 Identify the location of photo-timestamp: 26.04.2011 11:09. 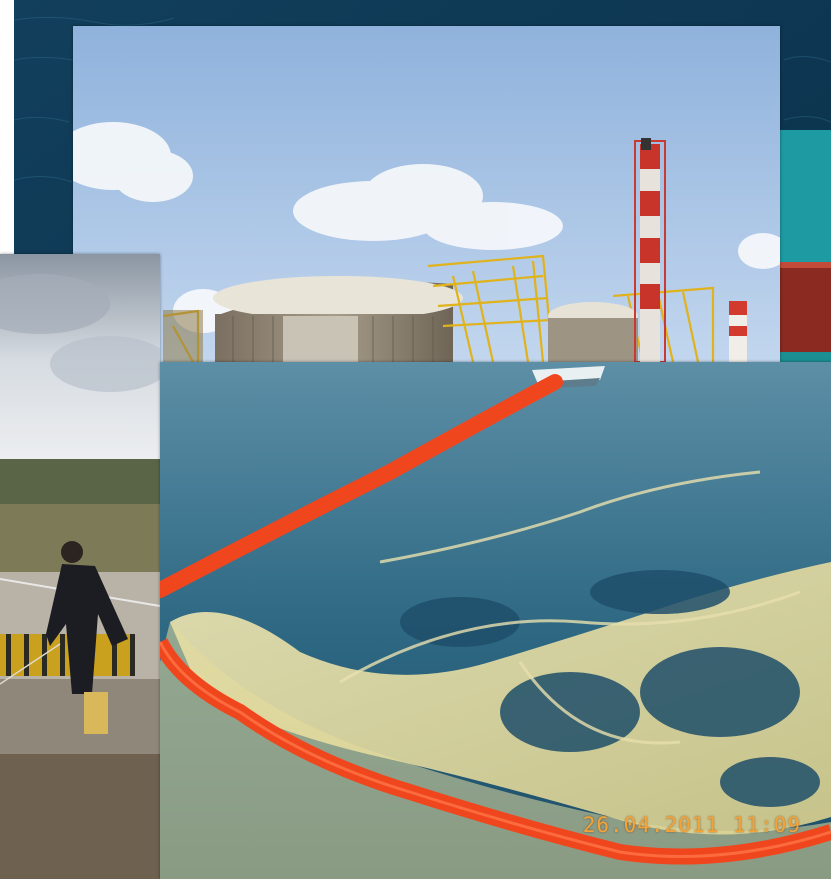
(691, 825).